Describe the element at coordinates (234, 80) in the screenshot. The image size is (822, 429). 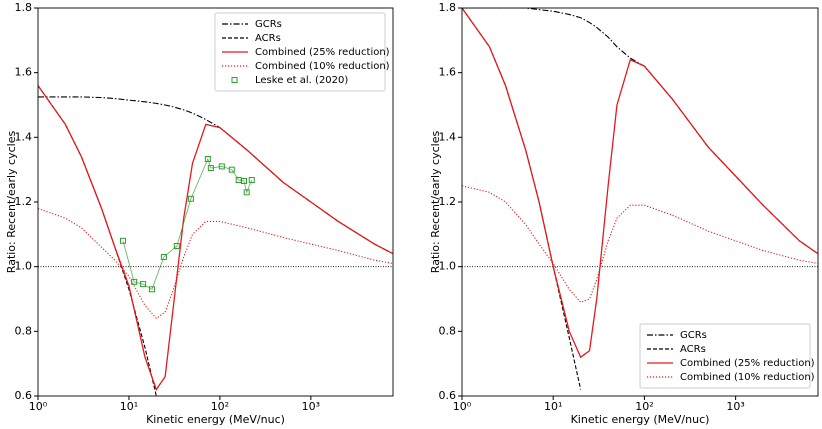
I see `legend-marker` at that location.